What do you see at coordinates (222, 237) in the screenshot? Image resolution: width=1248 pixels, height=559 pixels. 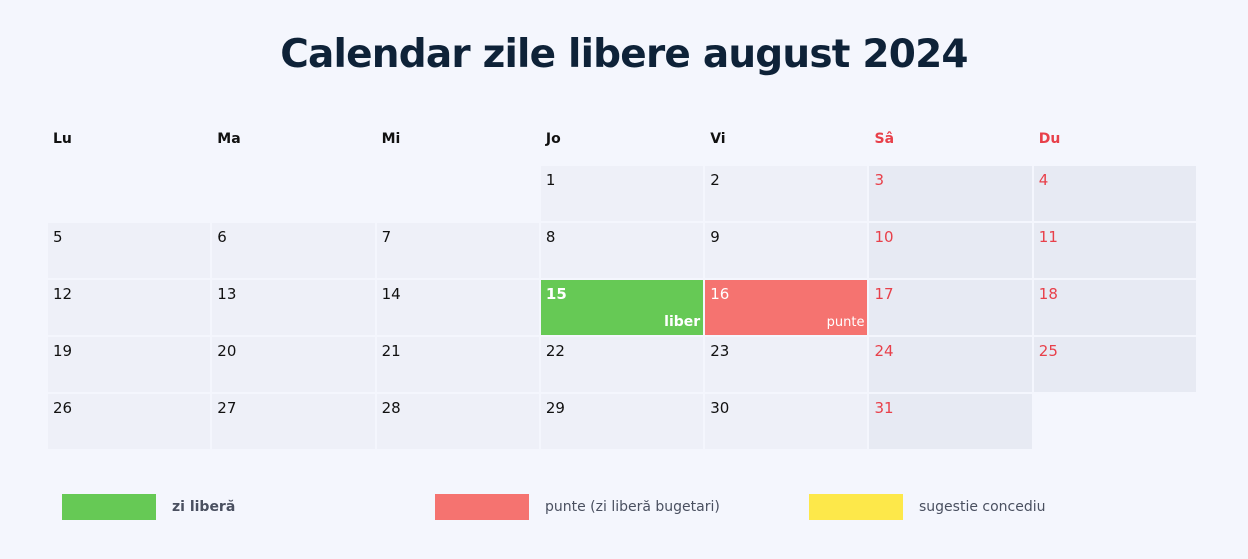 I see `day-number: 6` at bounding box center [222, 237].